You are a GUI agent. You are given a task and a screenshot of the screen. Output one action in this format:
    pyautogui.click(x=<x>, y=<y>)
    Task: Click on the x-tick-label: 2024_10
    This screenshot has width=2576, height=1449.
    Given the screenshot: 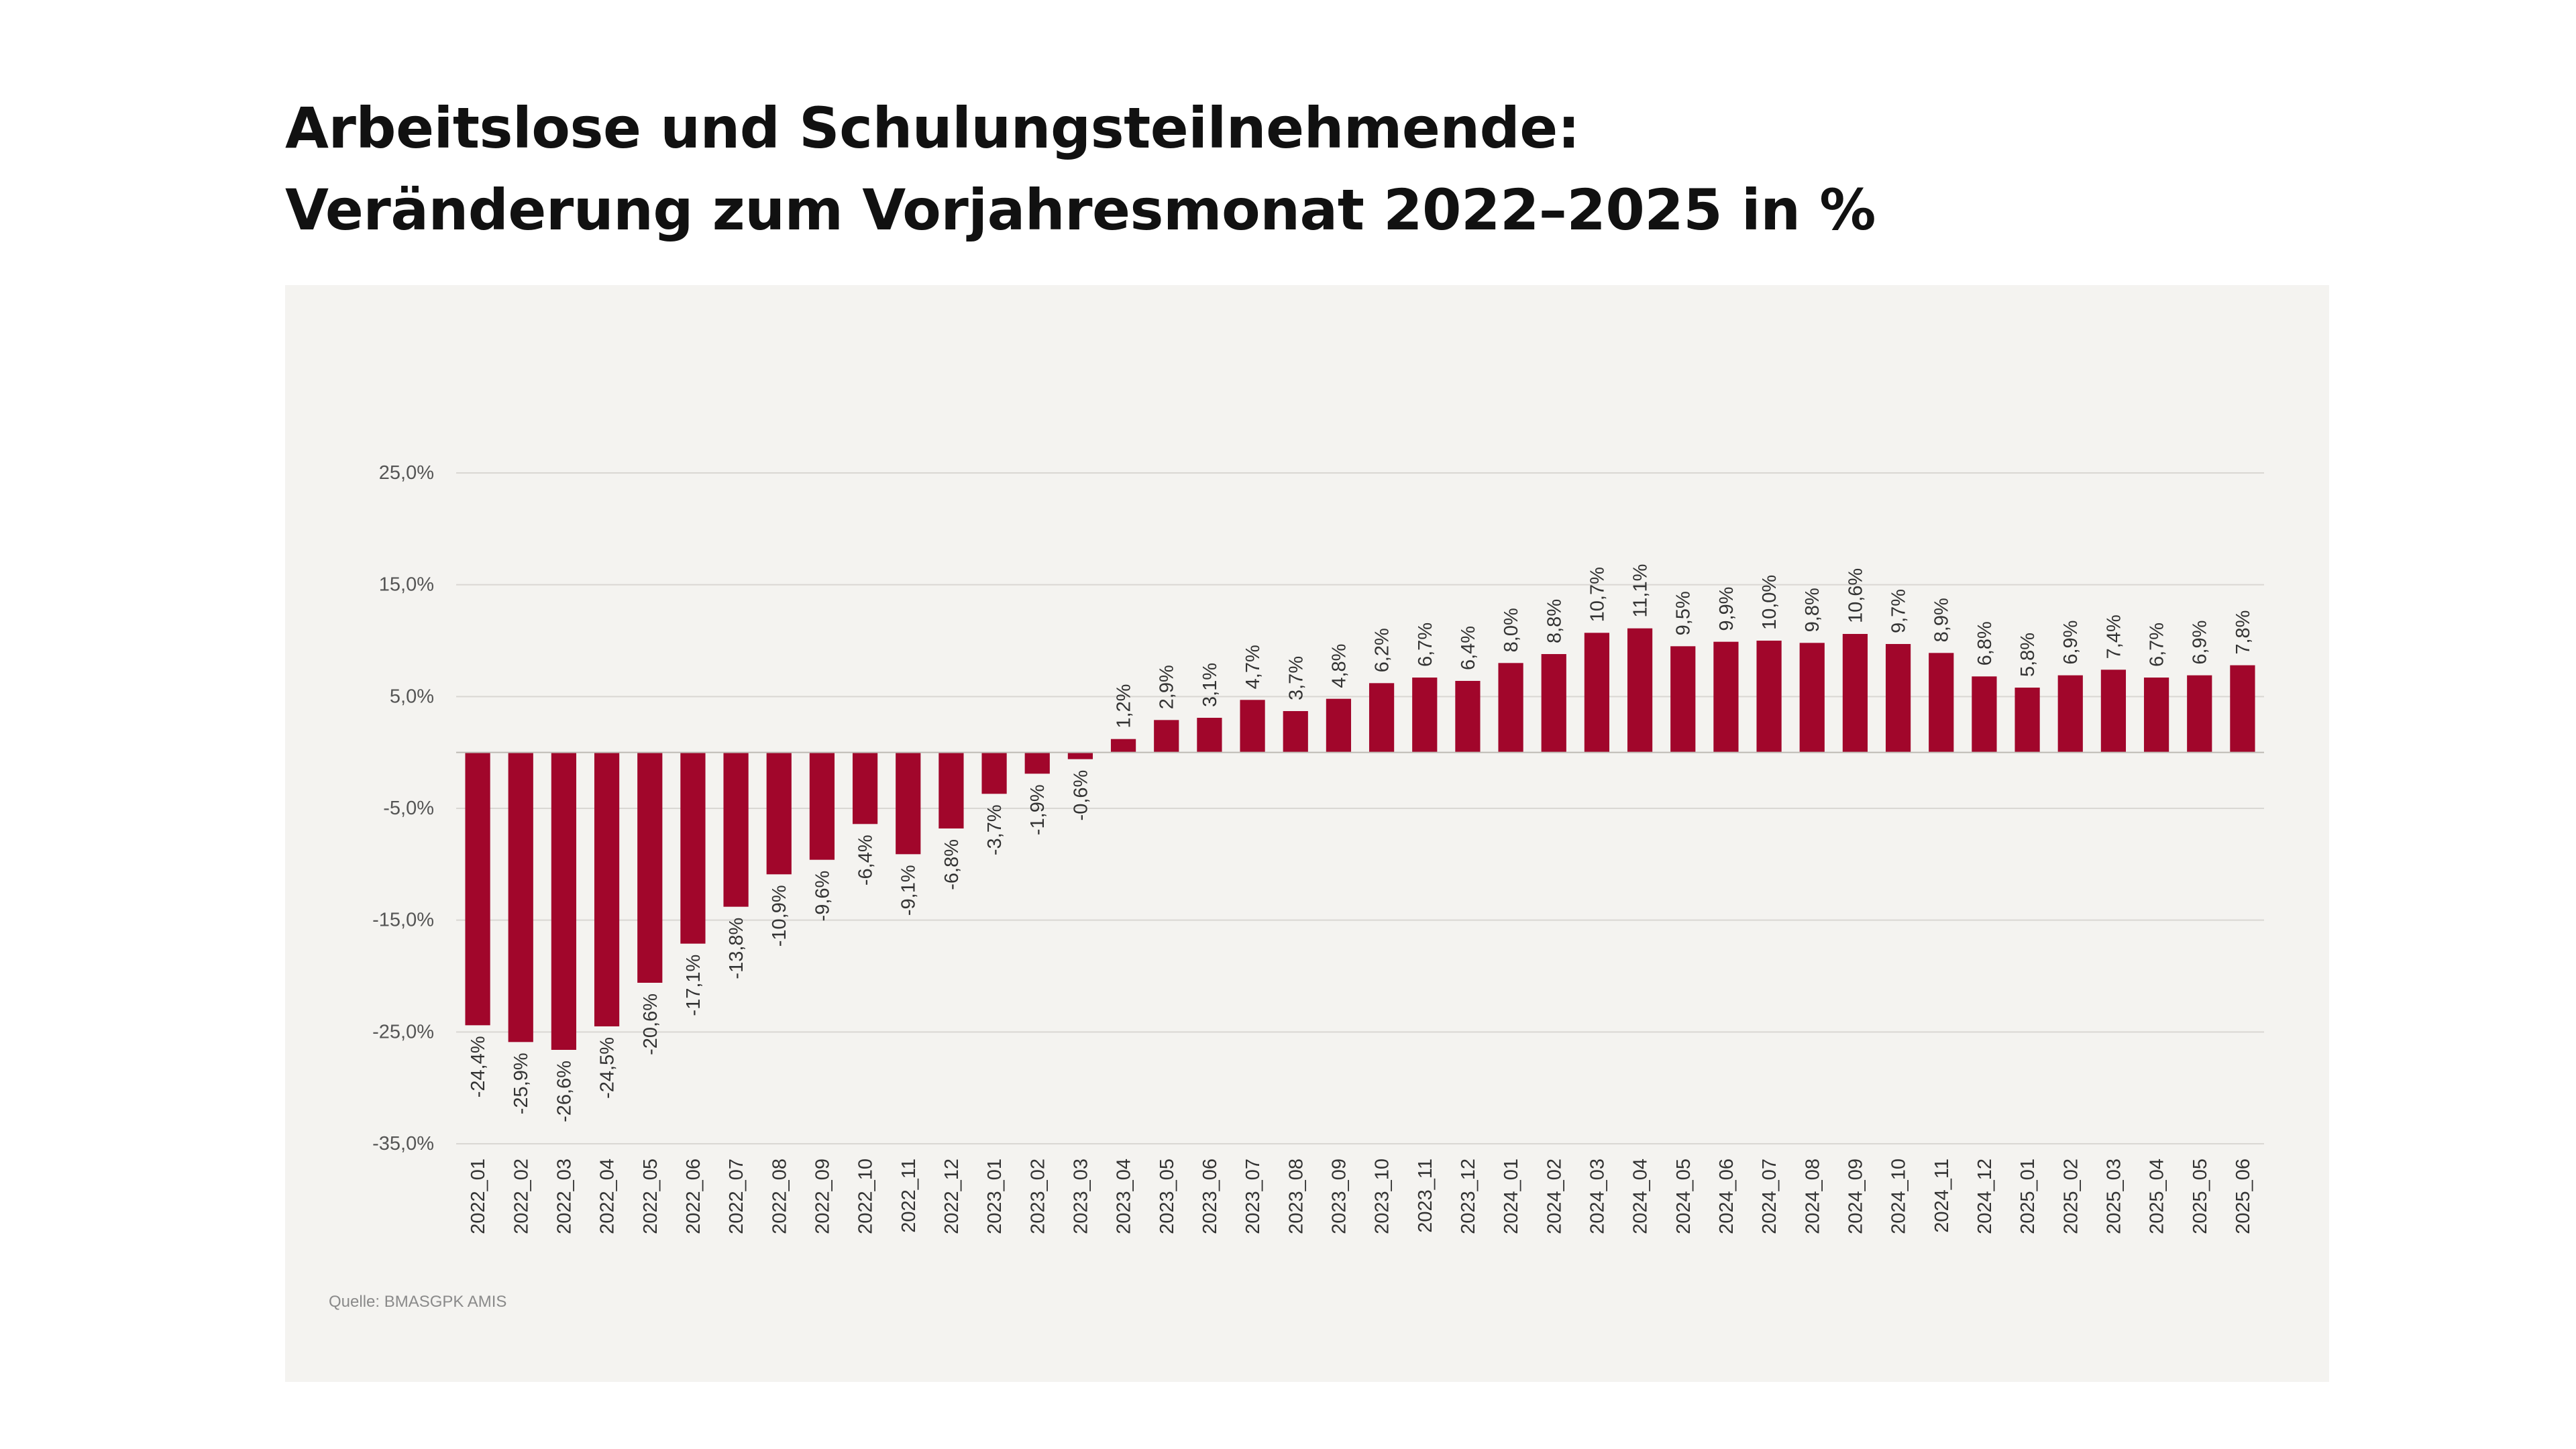 What is the action you would take?
    pyautogui.click(x=1899, y=1196)
    